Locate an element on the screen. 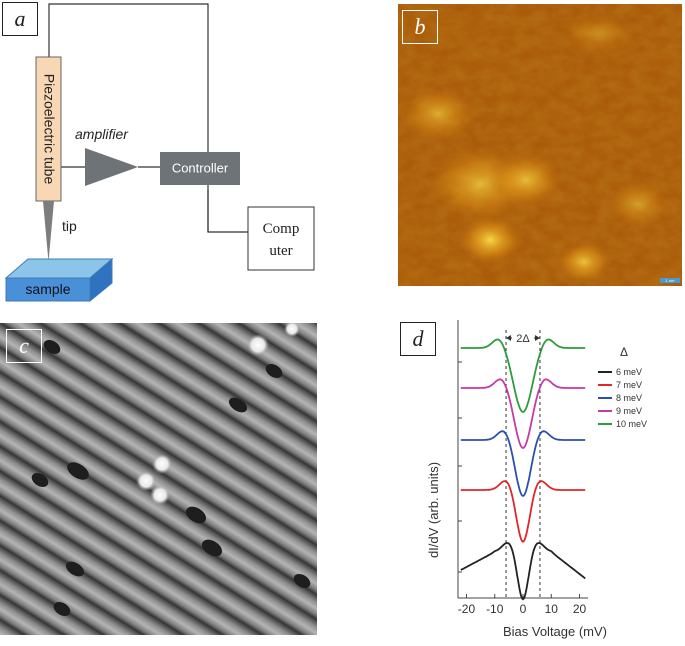  panel-d-label: d is located at coordinates (418, 339).